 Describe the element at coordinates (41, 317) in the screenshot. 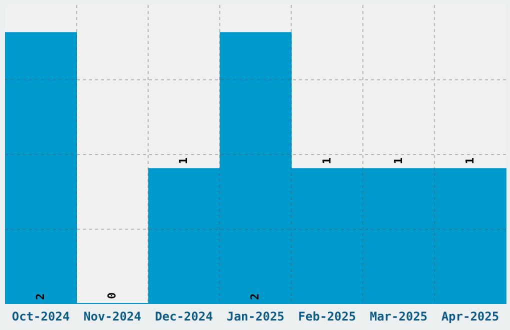

I see `x-tick-label: Oct-2024` at that location.